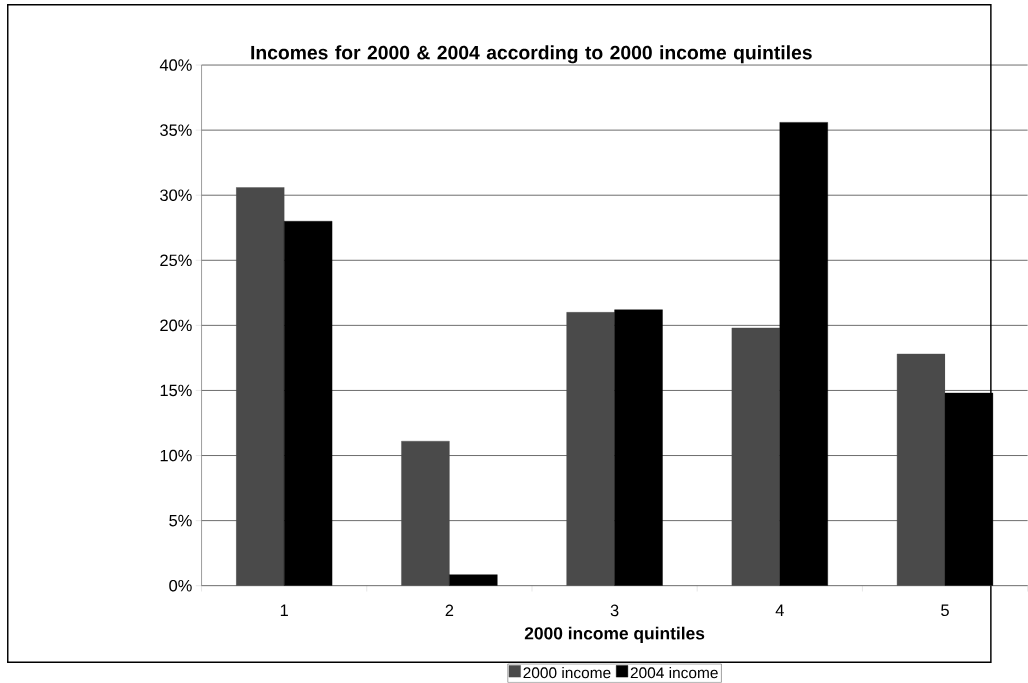 This screenshot has width=1028, height=683. I want to click on chart-title: Incomes for 2000 & 2004 according to 2000 income quintiles, so click(531, 54).